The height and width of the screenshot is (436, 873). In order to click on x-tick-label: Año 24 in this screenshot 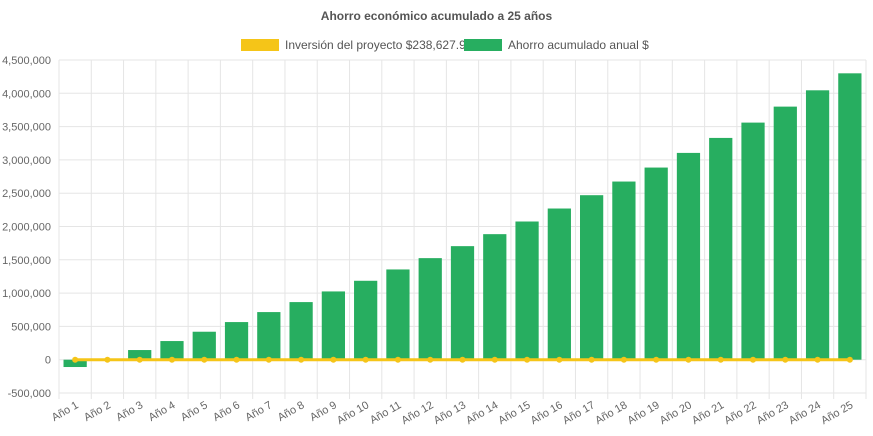, I will do `click(805, 413)`.